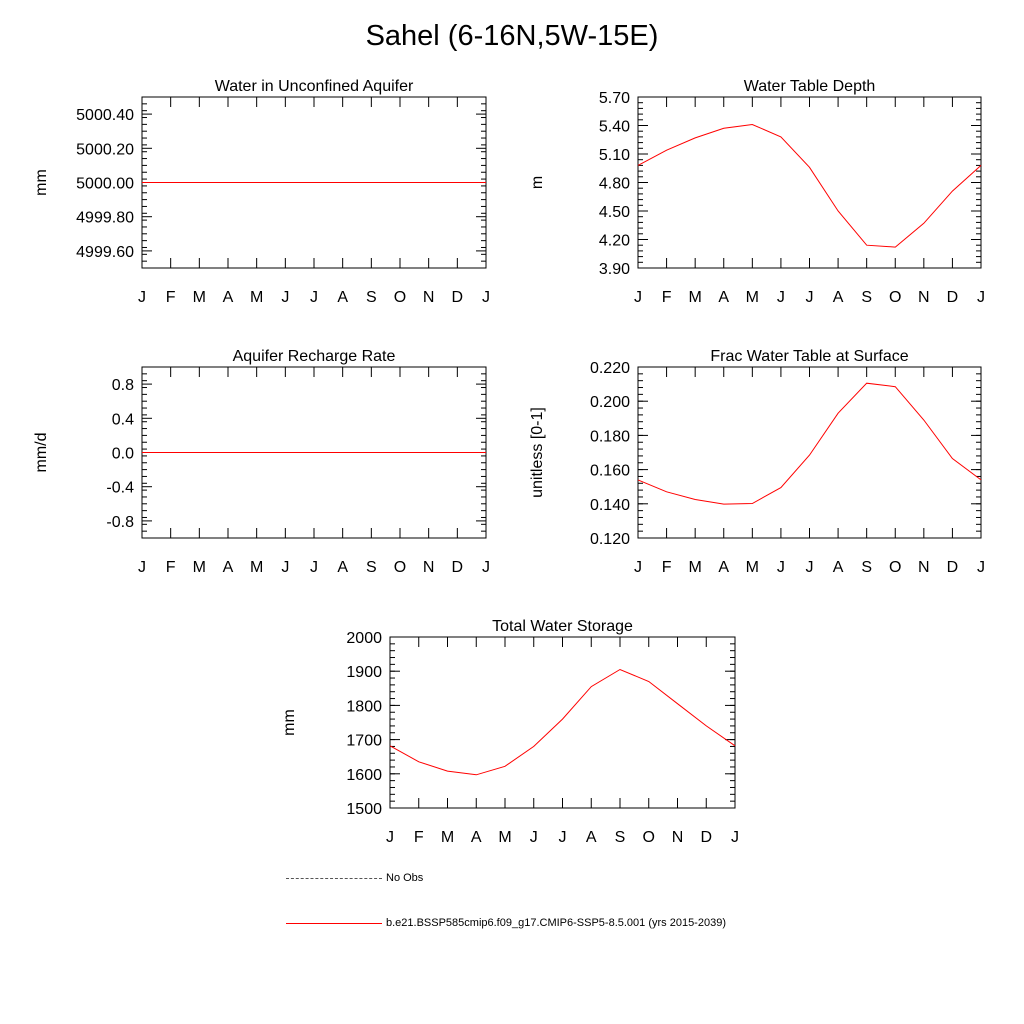  Describe the element at coordinates (810, 86) in the screenshot. I see `chart-title: Water Table Depth` at that location.